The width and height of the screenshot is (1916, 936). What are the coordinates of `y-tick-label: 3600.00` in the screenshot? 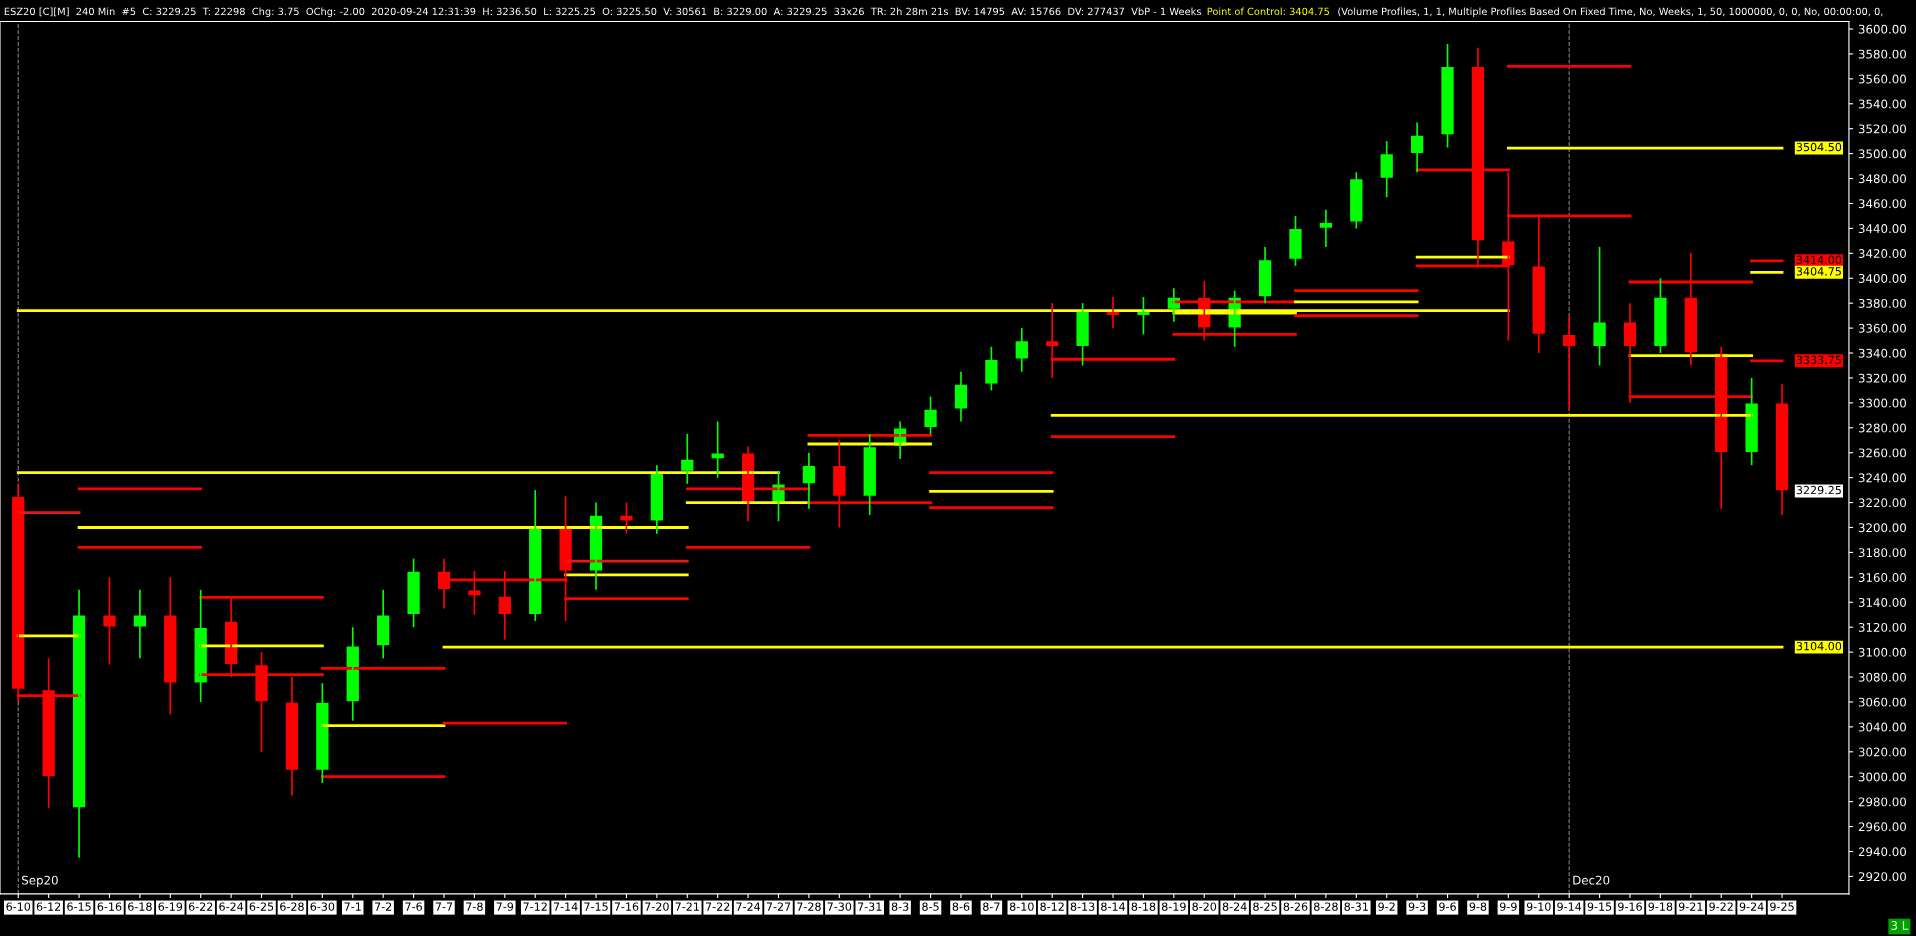 It's located at (1882, 29).